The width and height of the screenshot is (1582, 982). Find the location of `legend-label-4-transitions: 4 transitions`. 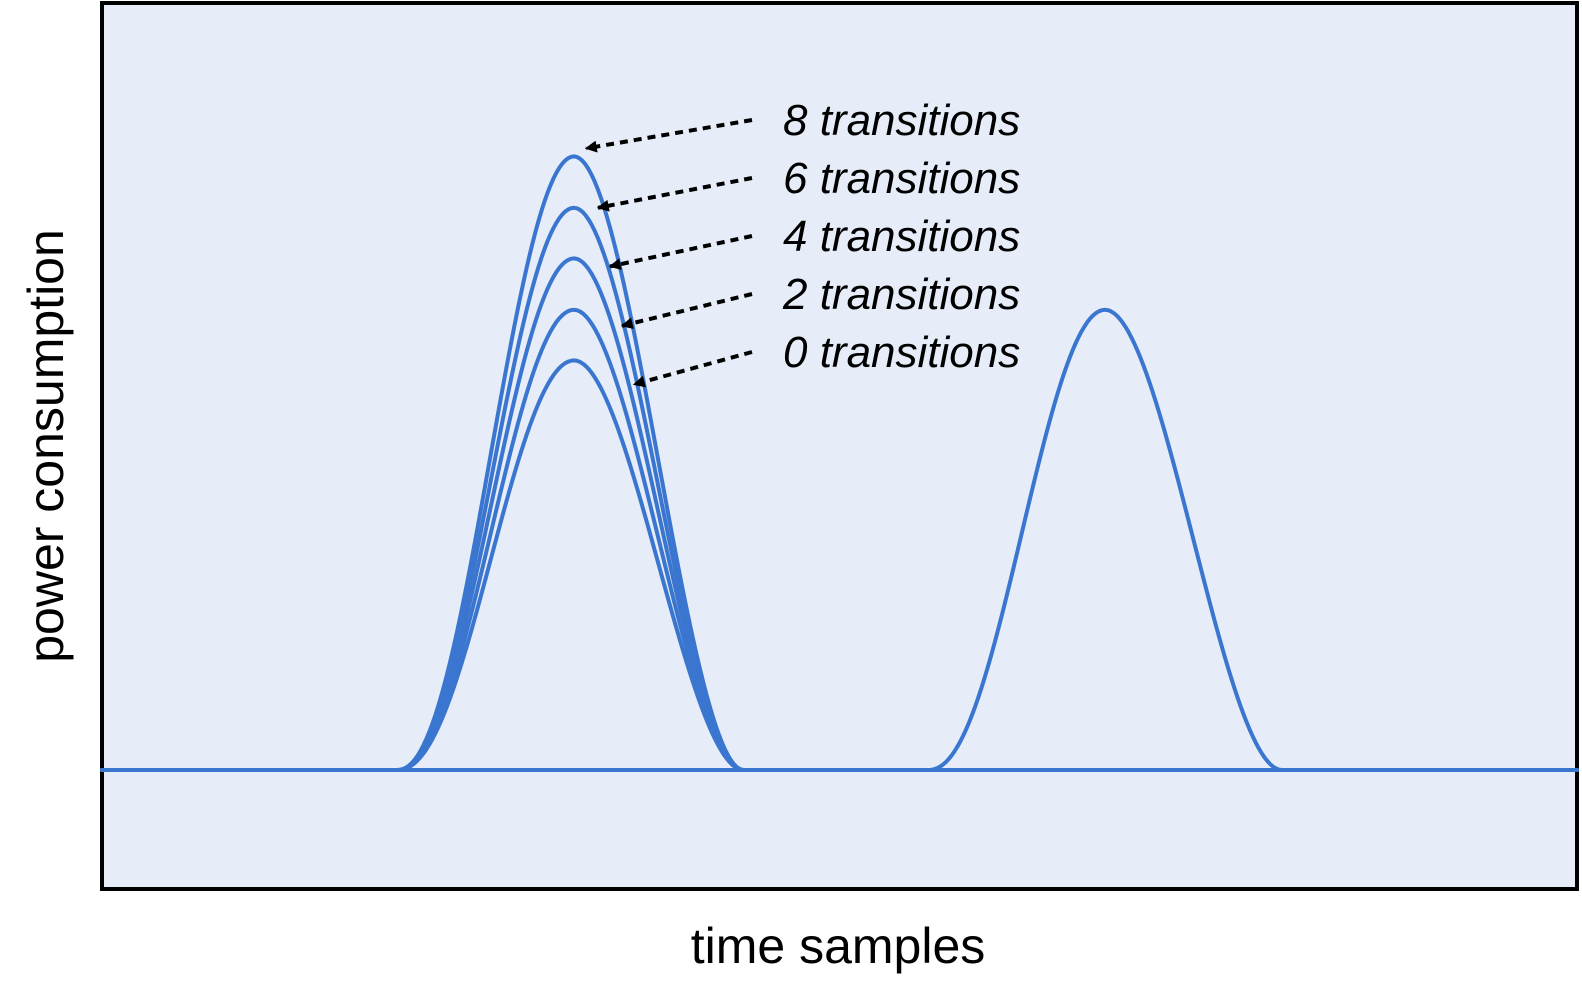

legend-label-4-transitions: 4 transitions is located at coordinates (901, 236).